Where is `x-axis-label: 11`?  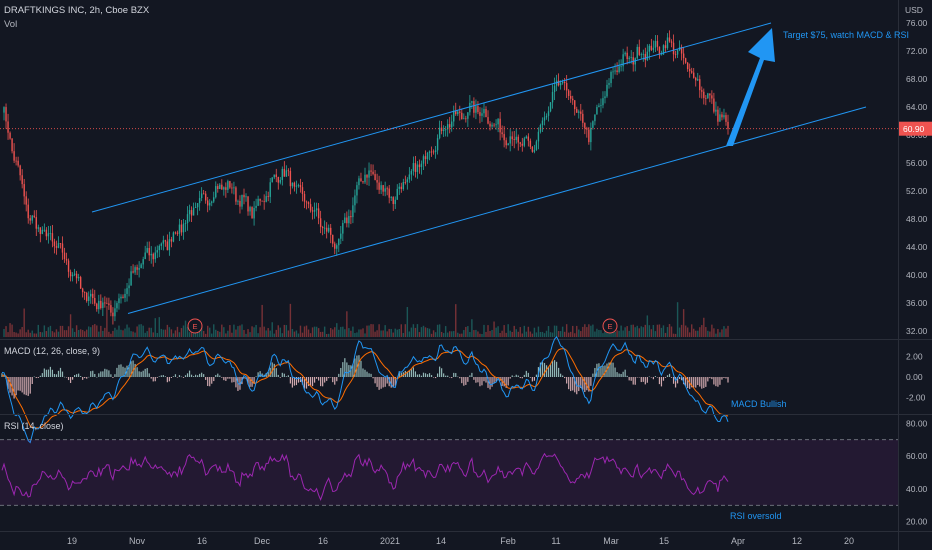 x-axis-label: 11 is located at coordinates (555, 541).